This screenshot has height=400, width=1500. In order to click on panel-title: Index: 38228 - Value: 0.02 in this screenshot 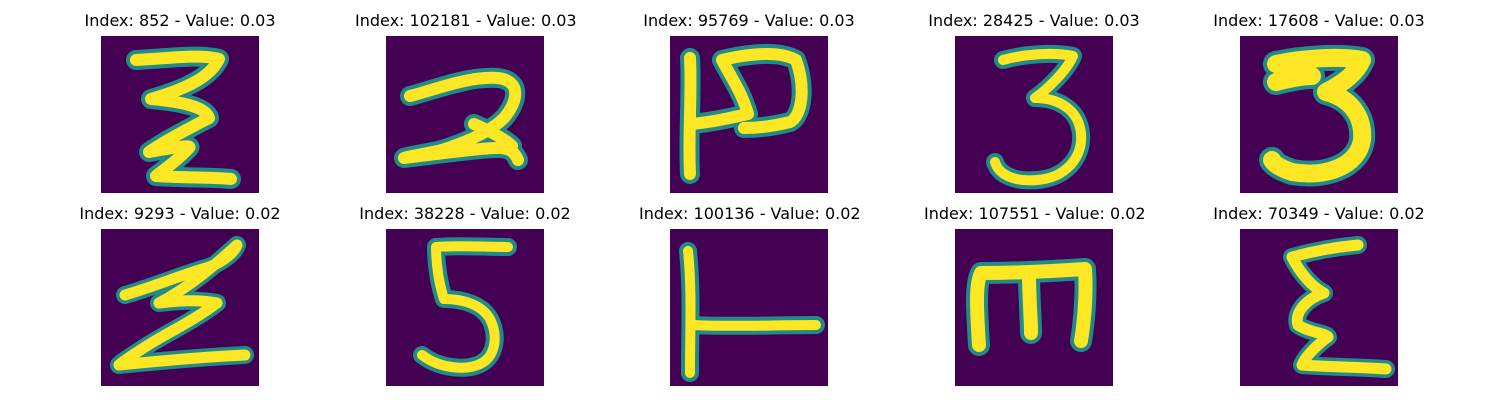, I will do `click(465, 213)`.